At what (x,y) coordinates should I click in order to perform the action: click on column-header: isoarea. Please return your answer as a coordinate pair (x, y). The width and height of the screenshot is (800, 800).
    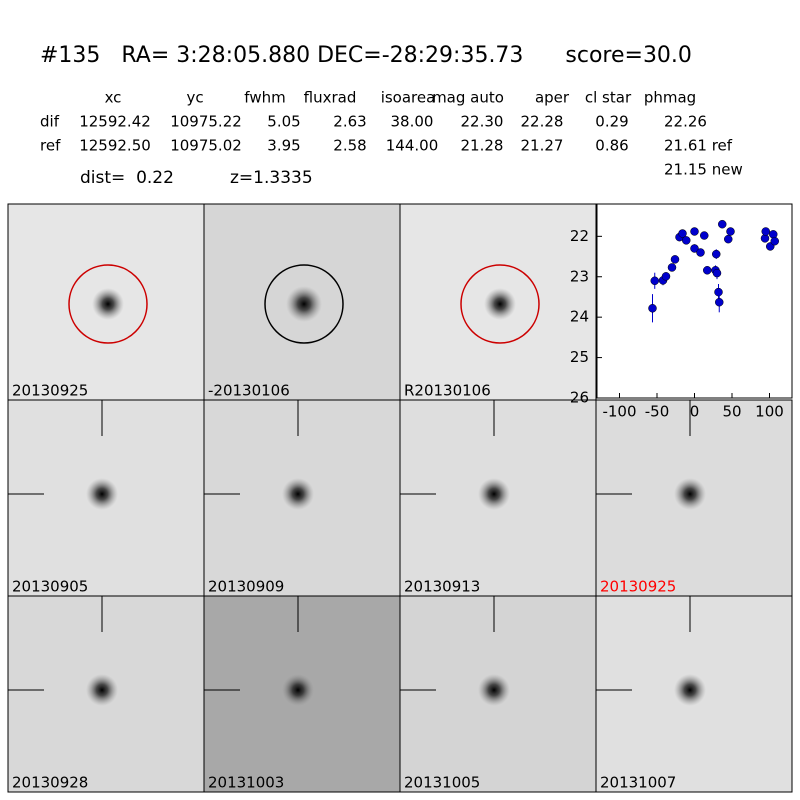
    Looking at the image, I should click on (408, 98).